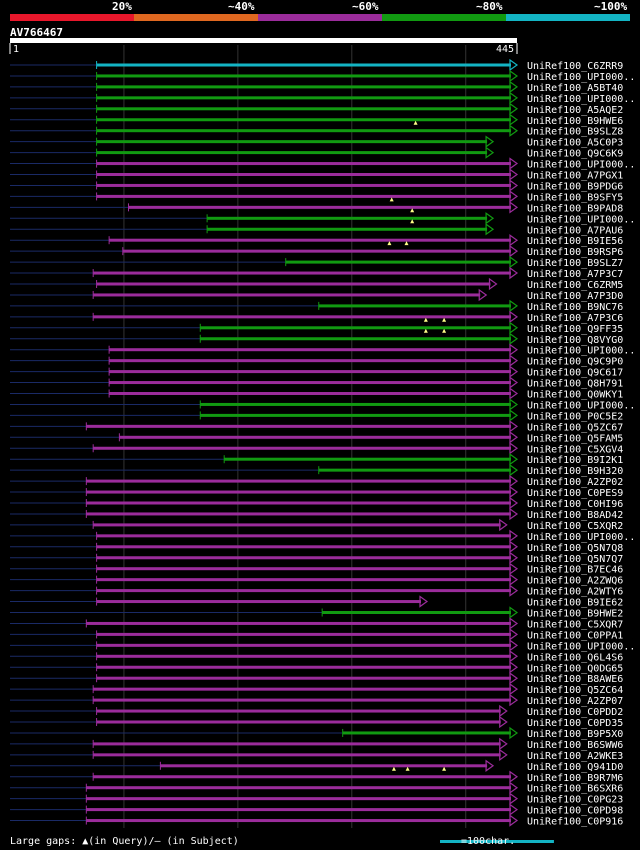 This screenshot has width=640, height=850. Describe the element at coordinates (316, 109) in the screenshot. I see `hit-row: UniRef100_A5AQE2` at that location.